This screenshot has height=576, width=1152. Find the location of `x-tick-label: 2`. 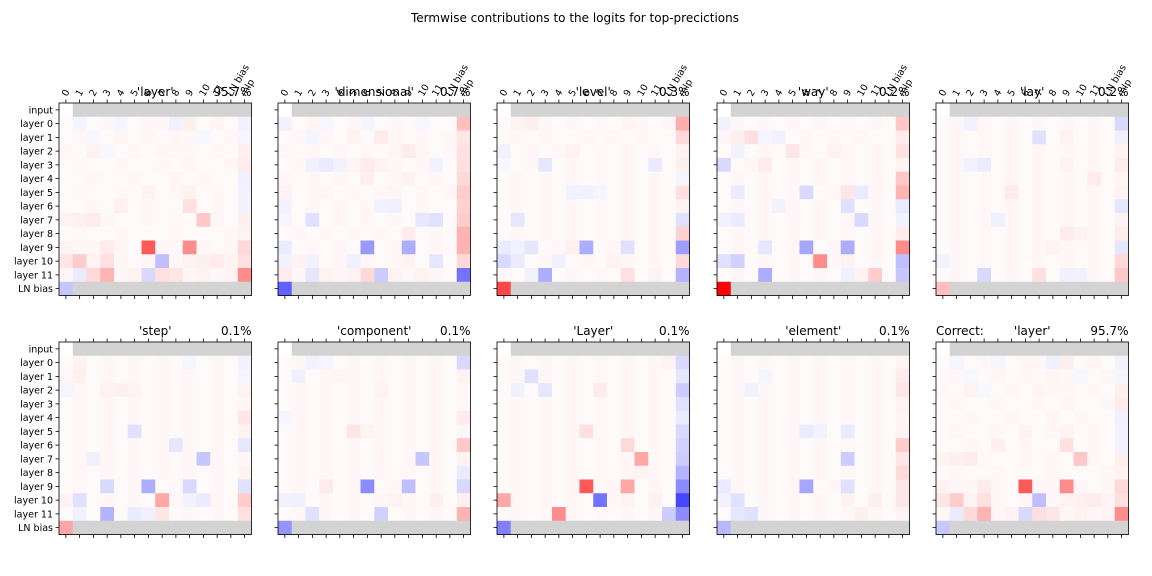

x-tick-label: 2 is located at coordinates (751, 93).